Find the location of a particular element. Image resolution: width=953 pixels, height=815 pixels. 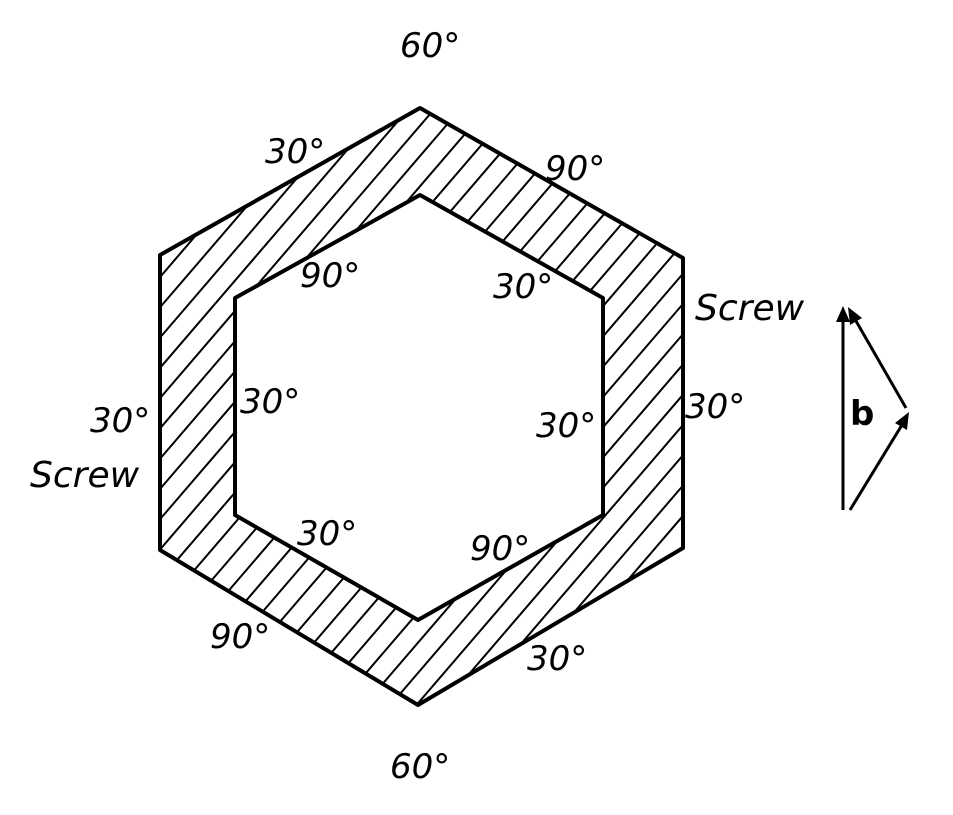

vector-shaft-lower-diagonal is located at coordinates (877, 465).